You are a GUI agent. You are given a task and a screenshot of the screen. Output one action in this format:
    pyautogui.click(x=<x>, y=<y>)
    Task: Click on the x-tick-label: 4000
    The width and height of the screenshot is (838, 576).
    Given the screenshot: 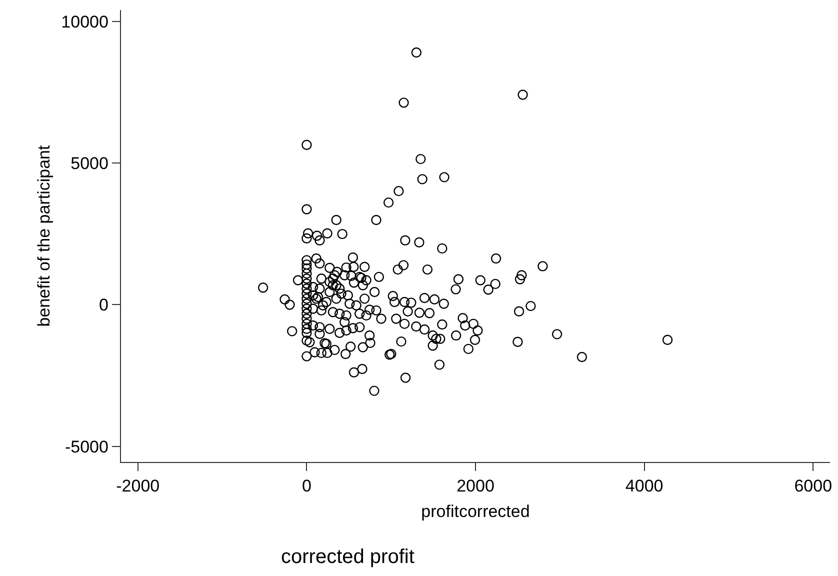 What is the action you would take?
    pyautogui.click(x=644, y=486)
    